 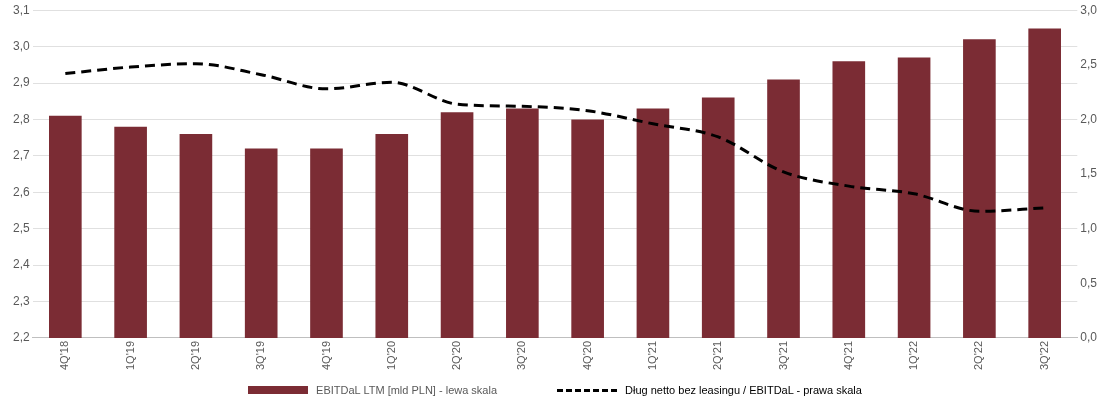 I want to click on x-tick-label: 2Q'22, so click(x=978, y=355).